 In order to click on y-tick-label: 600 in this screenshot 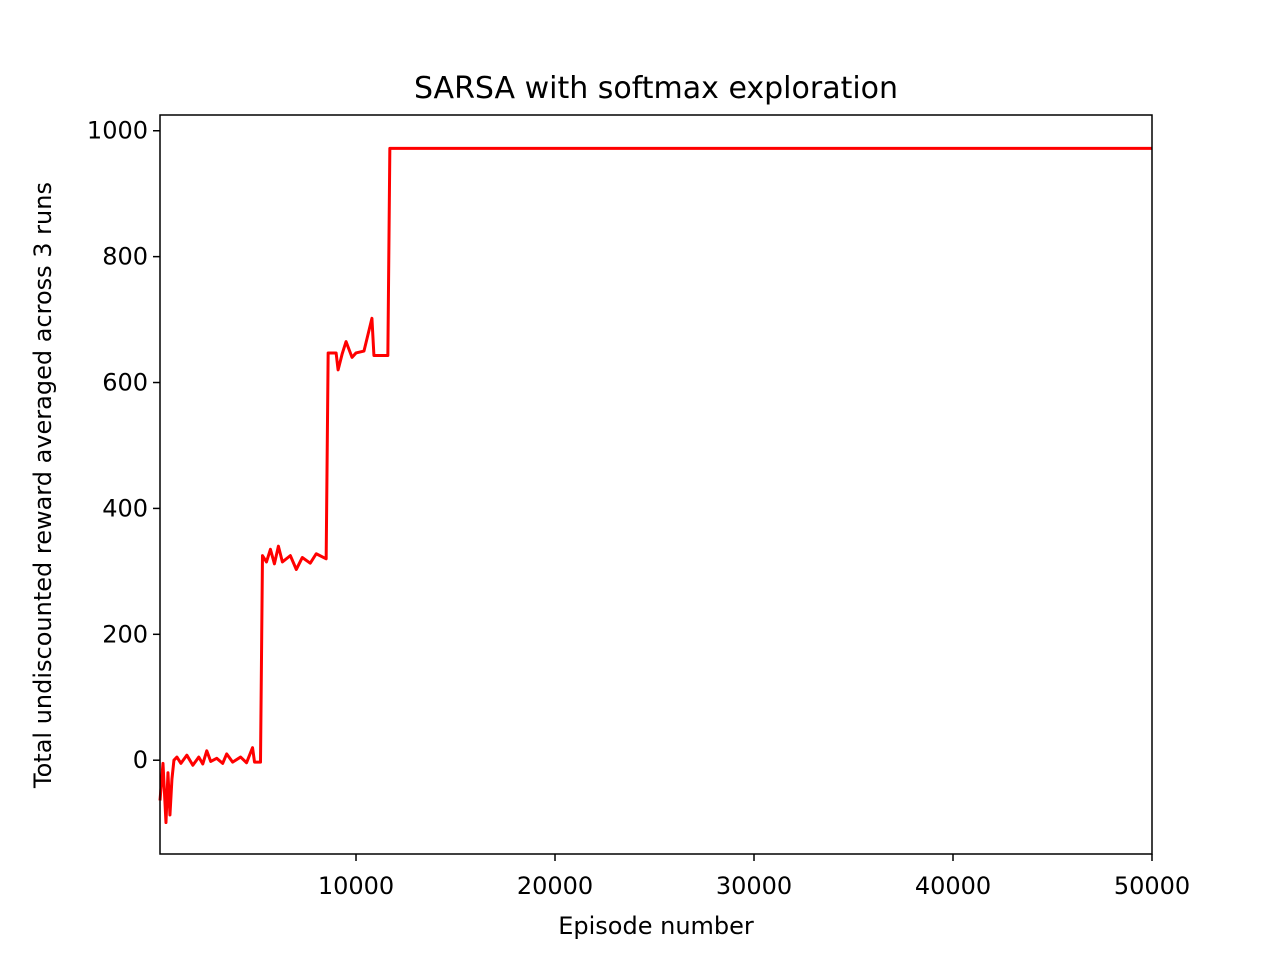, I will do `click(125, 383)`.